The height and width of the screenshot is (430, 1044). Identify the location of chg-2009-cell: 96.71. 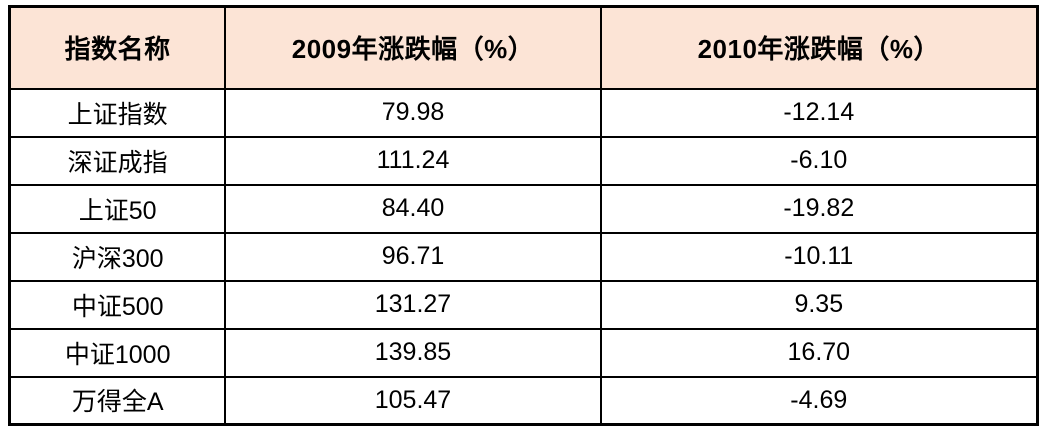
(413, 256).